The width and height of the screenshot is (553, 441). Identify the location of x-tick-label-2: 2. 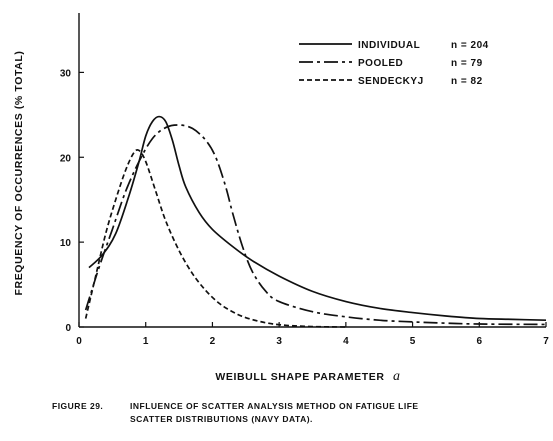
(213, 341).